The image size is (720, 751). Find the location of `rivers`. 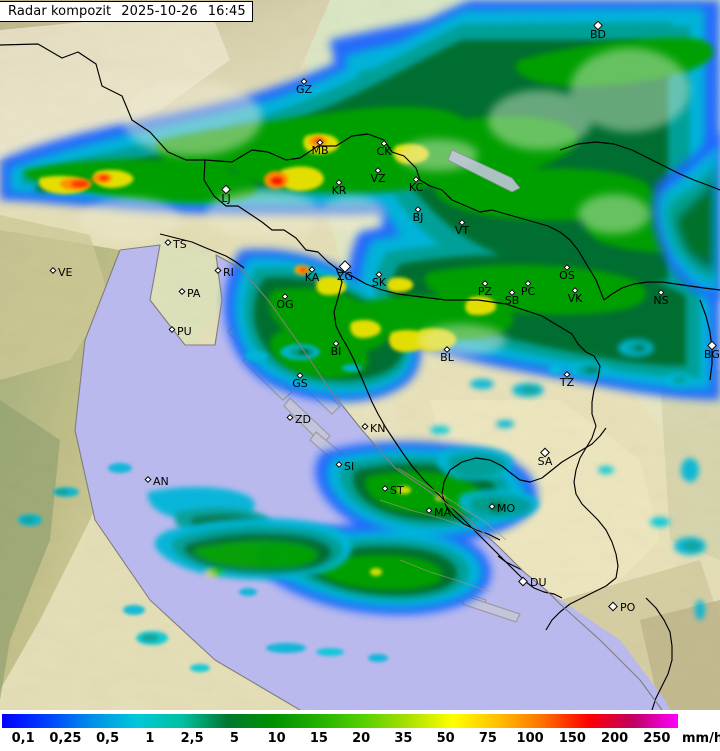

rivers is located at coordinates (443, 530).